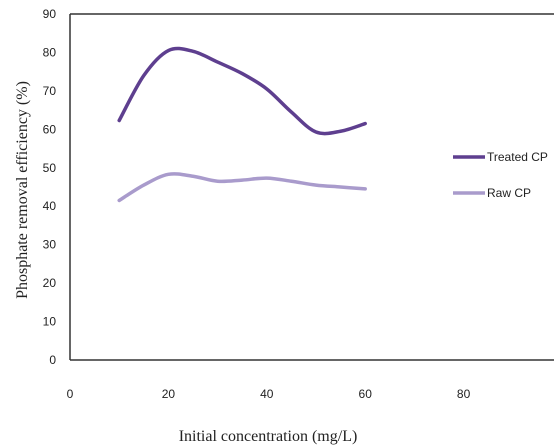  What do you see at coordinates (50, 52) in the screenshot?
I see `y-tick-label: 80` at bounding box center [50, 52].